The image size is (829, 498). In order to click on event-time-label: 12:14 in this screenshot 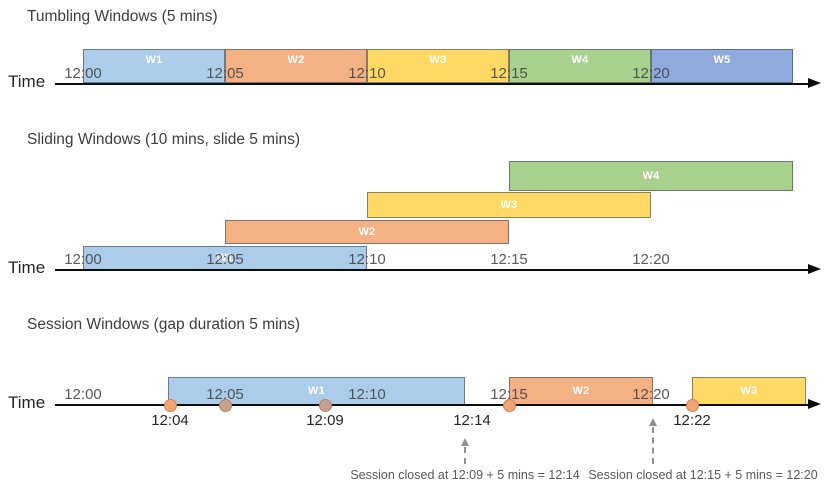, I will do `click(472, 420)`.